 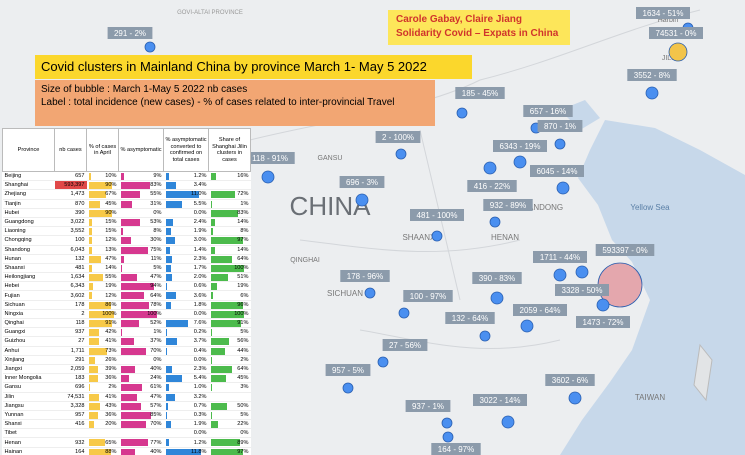 I want to click on cell-text: 13%, so click(x=111, y=249).